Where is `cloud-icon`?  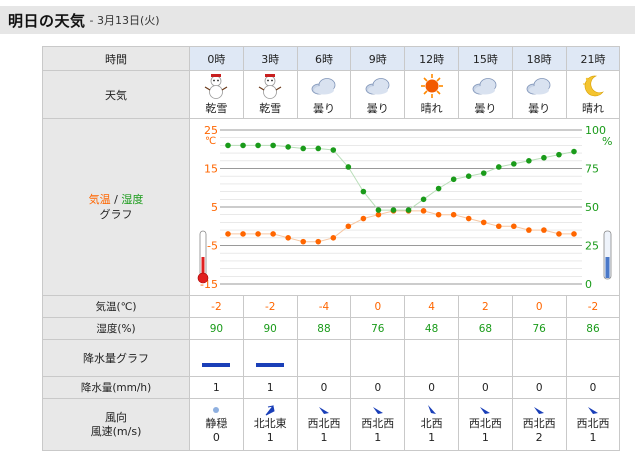 cloud-icon is located at coordinates (485, 86).